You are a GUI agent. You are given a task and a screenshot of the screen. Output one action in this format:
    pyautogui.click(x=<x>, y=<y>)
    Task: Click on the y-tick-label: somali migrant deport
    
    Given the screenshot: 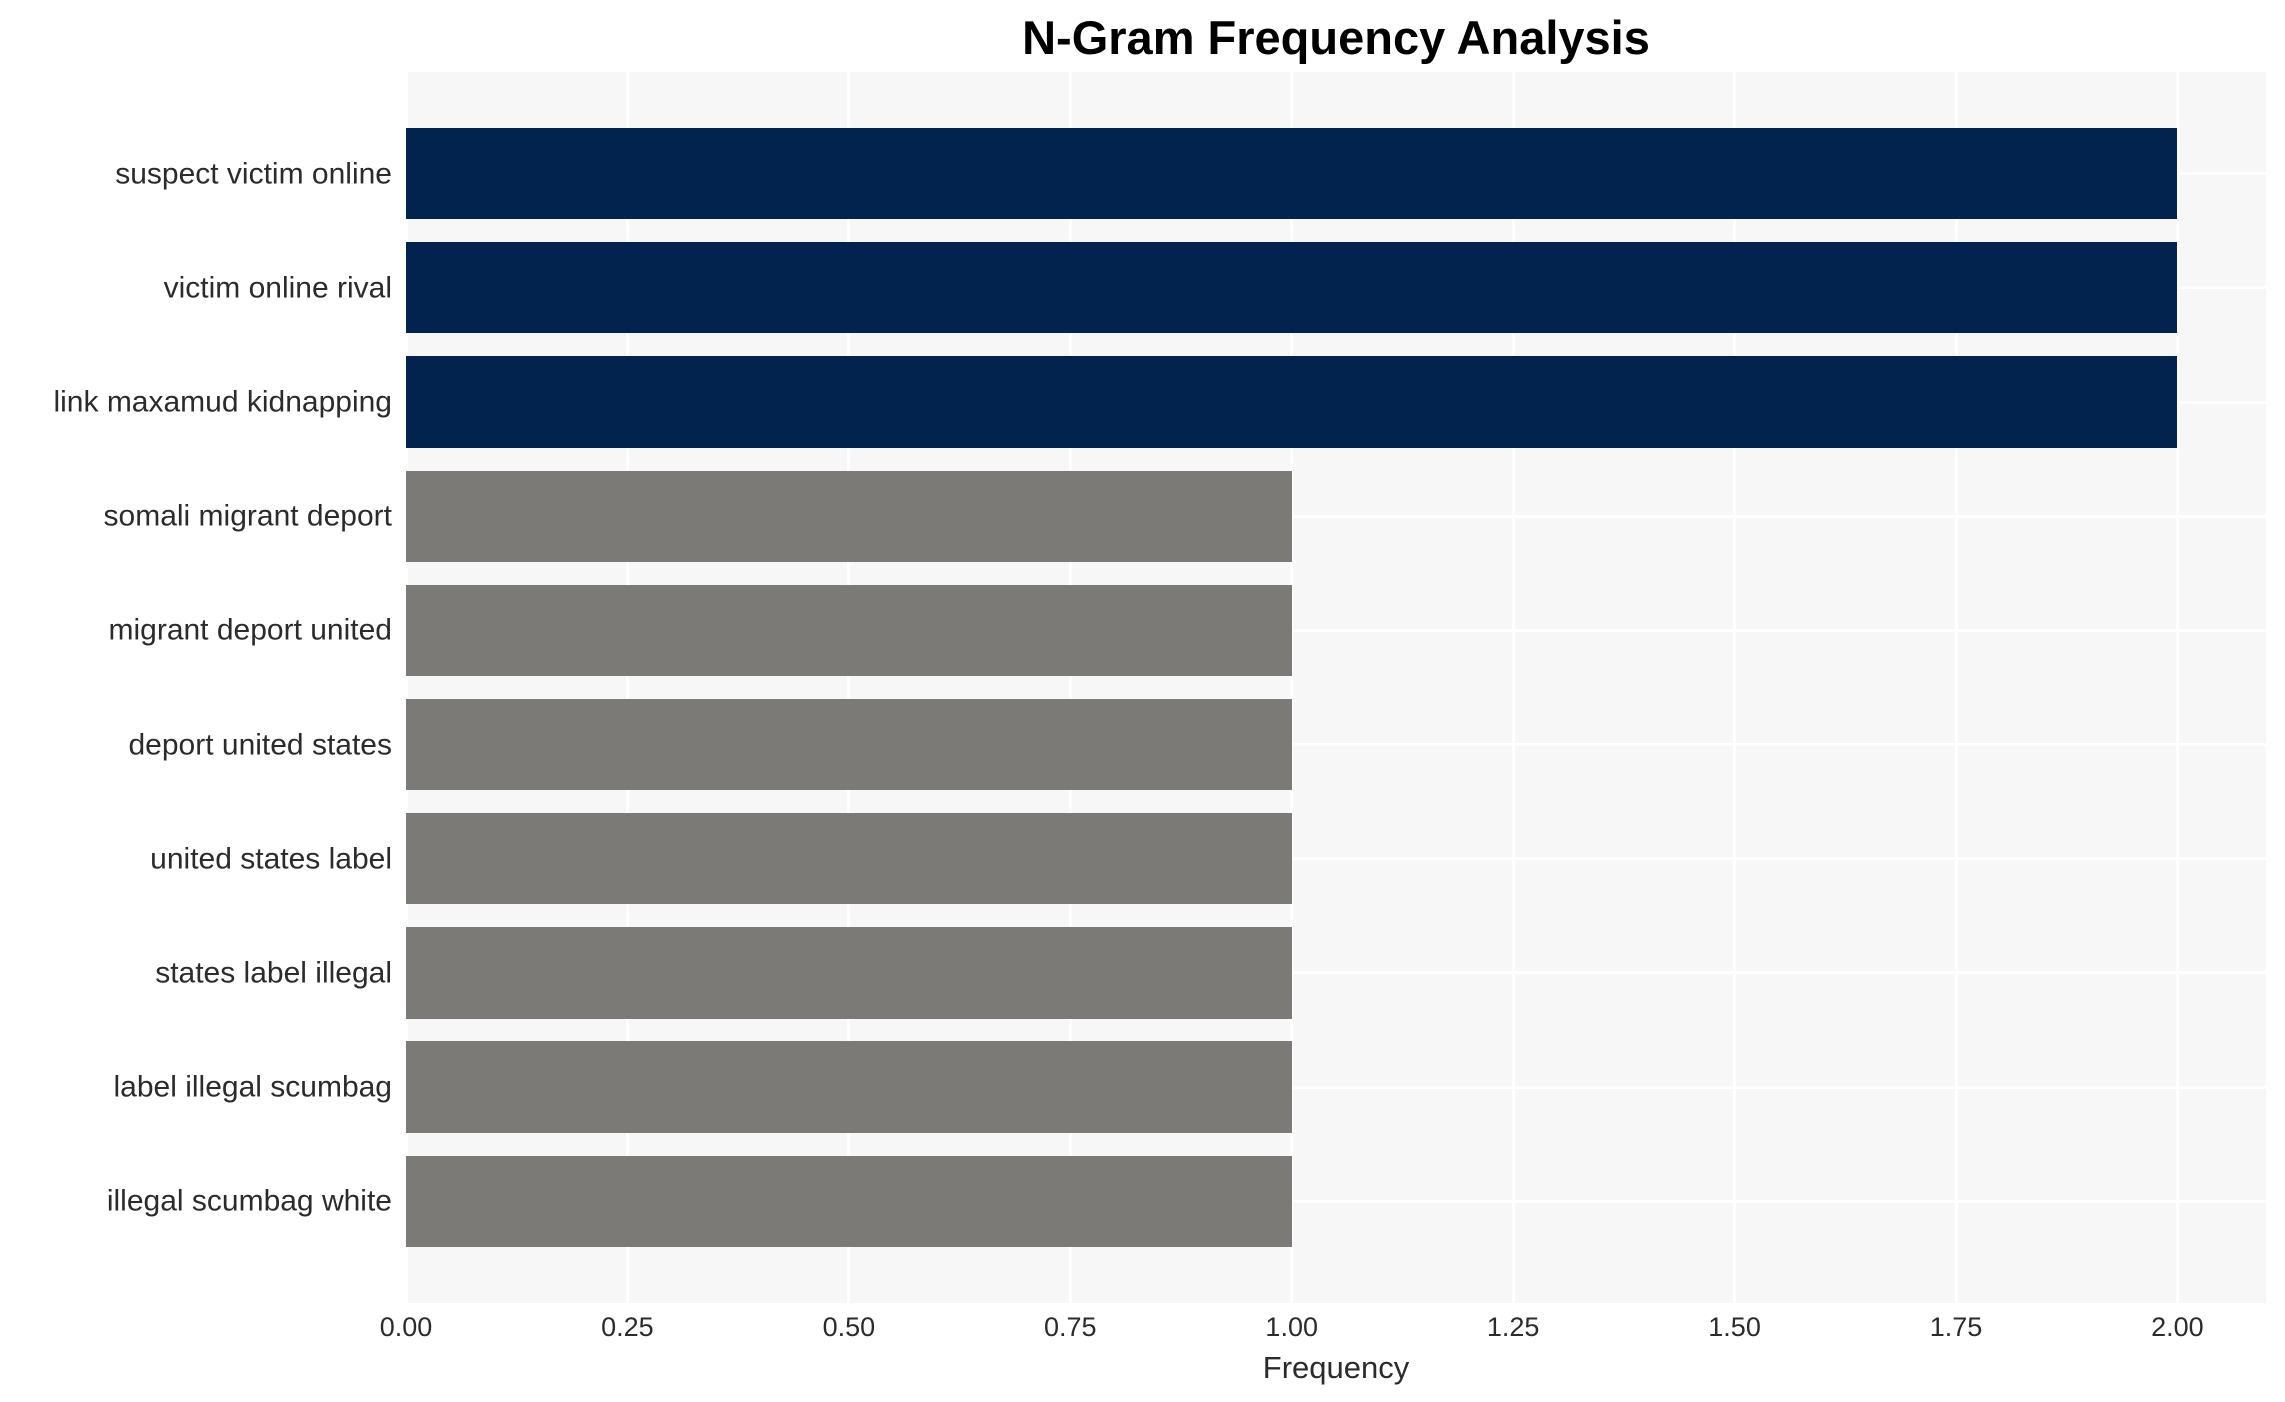 What is the action you would take?
    pyautogui.click(x=247, y=516)
    